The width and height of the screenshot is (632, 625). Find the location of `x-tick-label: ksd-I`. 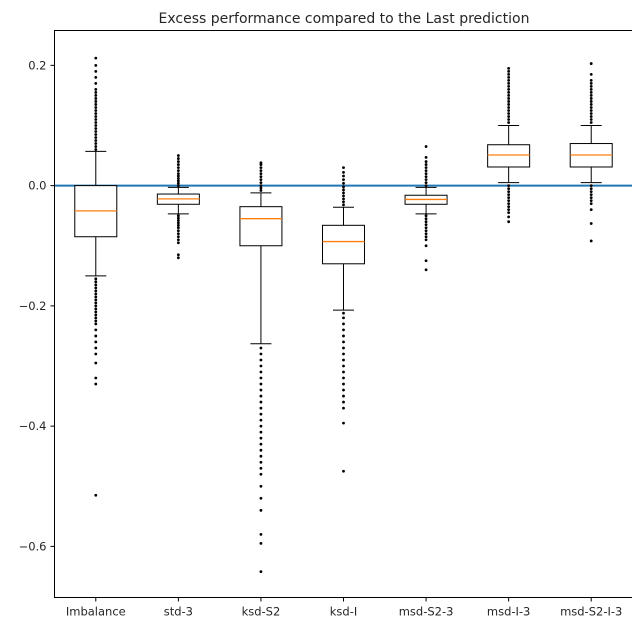

x-tick-label: ksd-I is located at coordinates (344, 612).